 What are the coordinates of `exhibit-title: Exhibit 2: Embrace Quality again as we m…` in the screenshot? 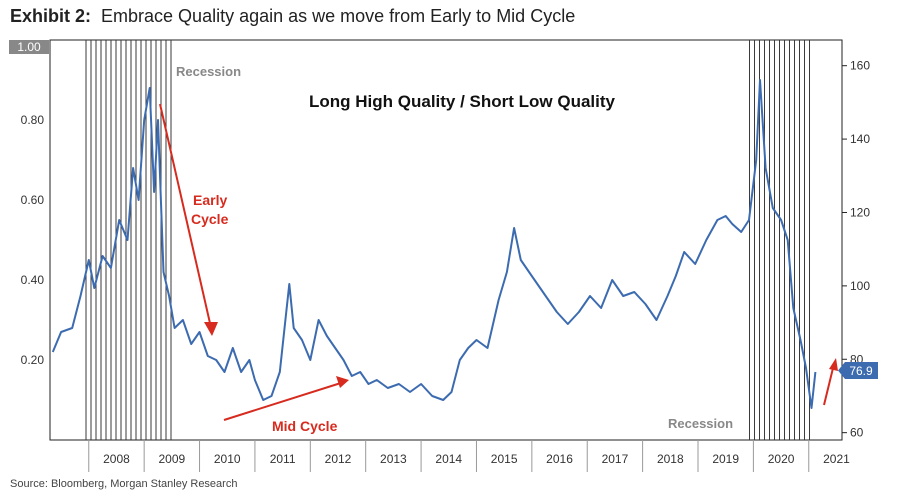 It's located at (292, 16).